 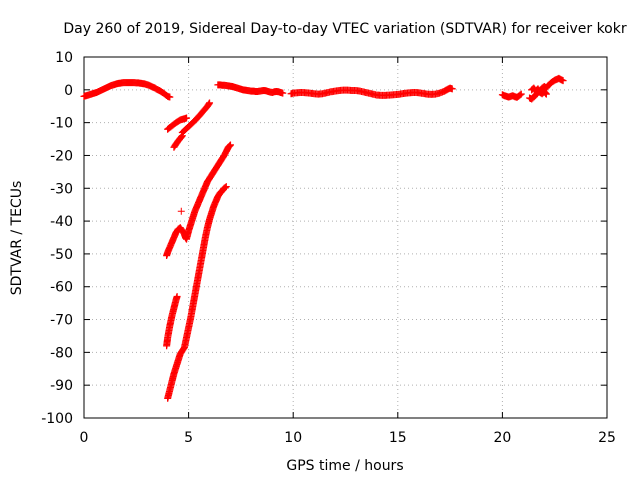 I want to click on y-tick-label: 0, so click(x=68, y=91).